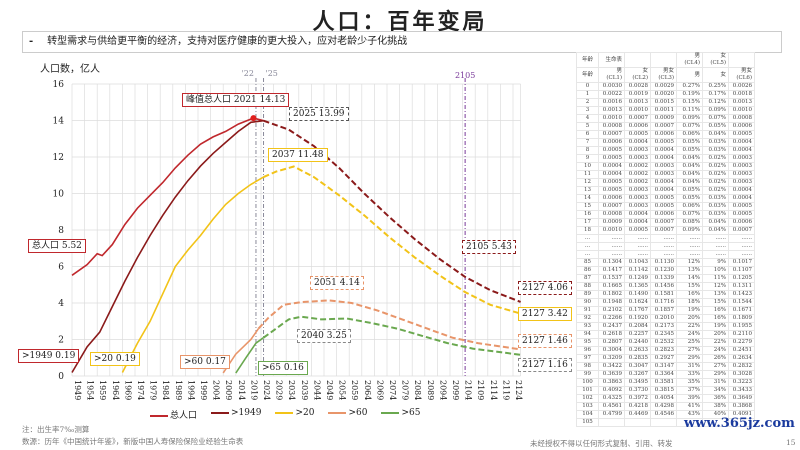 This screenshot has width=800, height=450. Describe the element at coordinates (319, 114) in the screenshot. I see `data-callout: 2025 13.99` at that location.